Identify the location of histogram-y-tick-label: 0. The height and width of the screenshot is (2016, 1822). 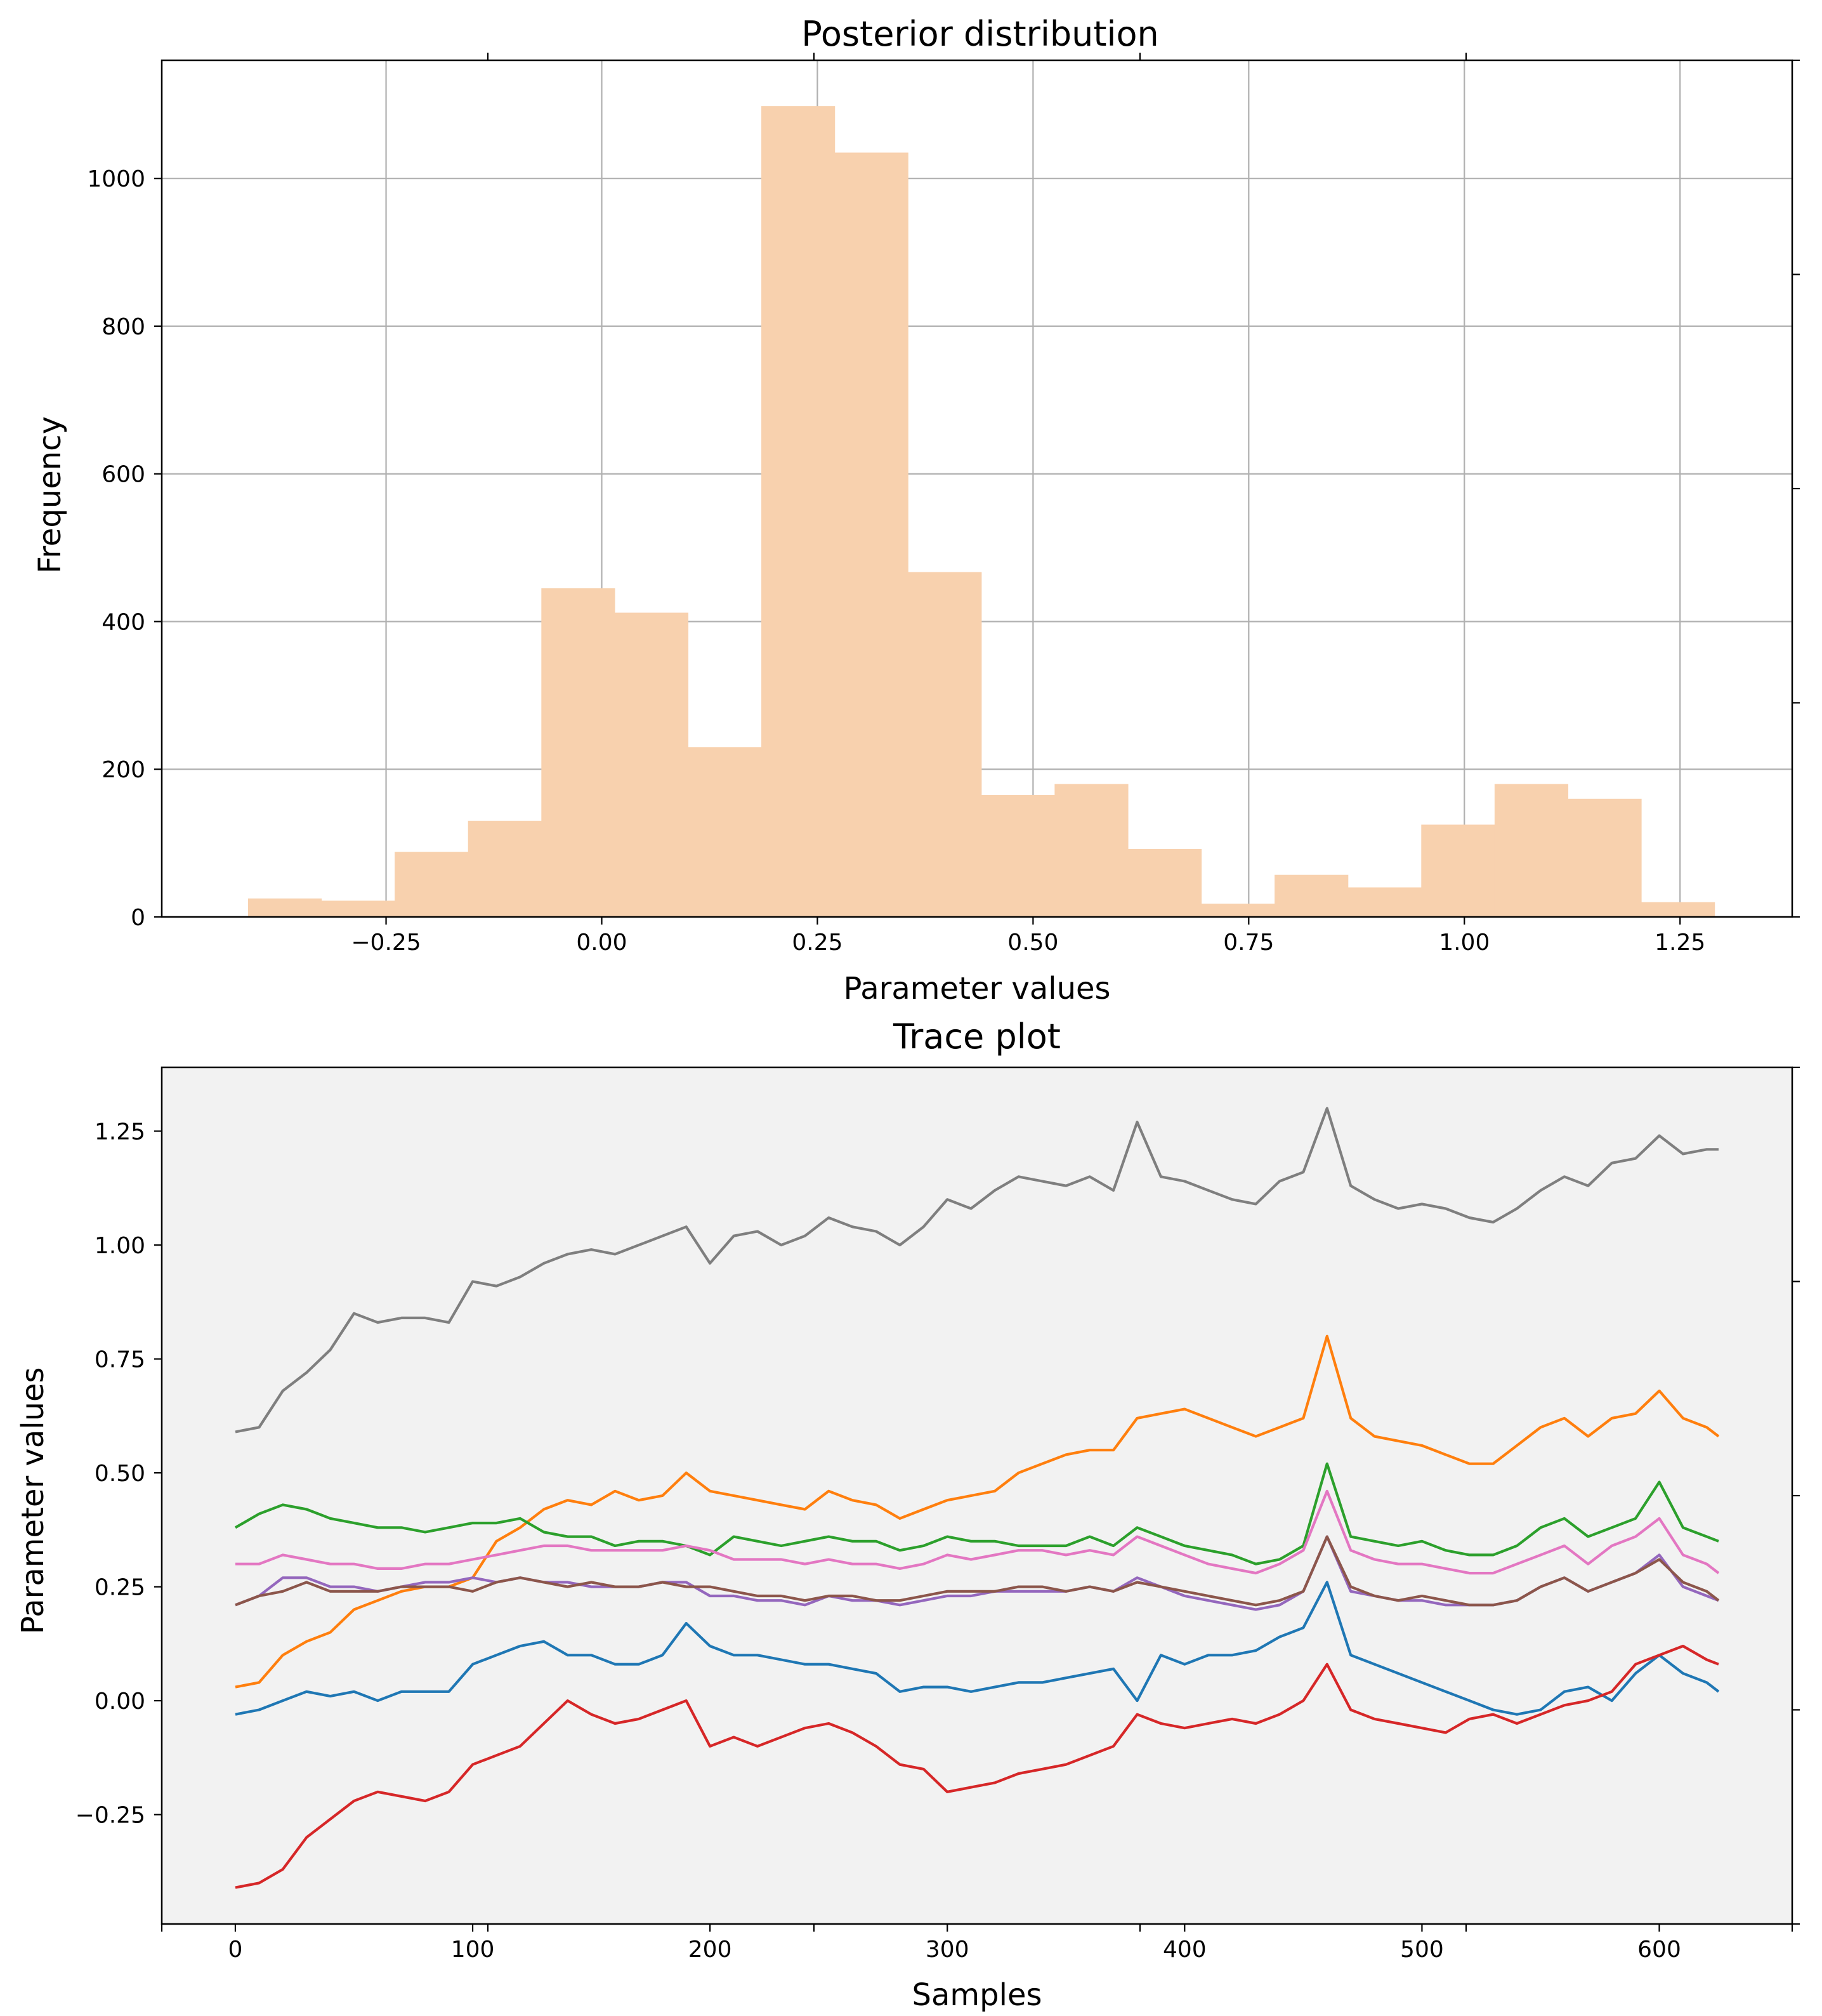
(138, 918).